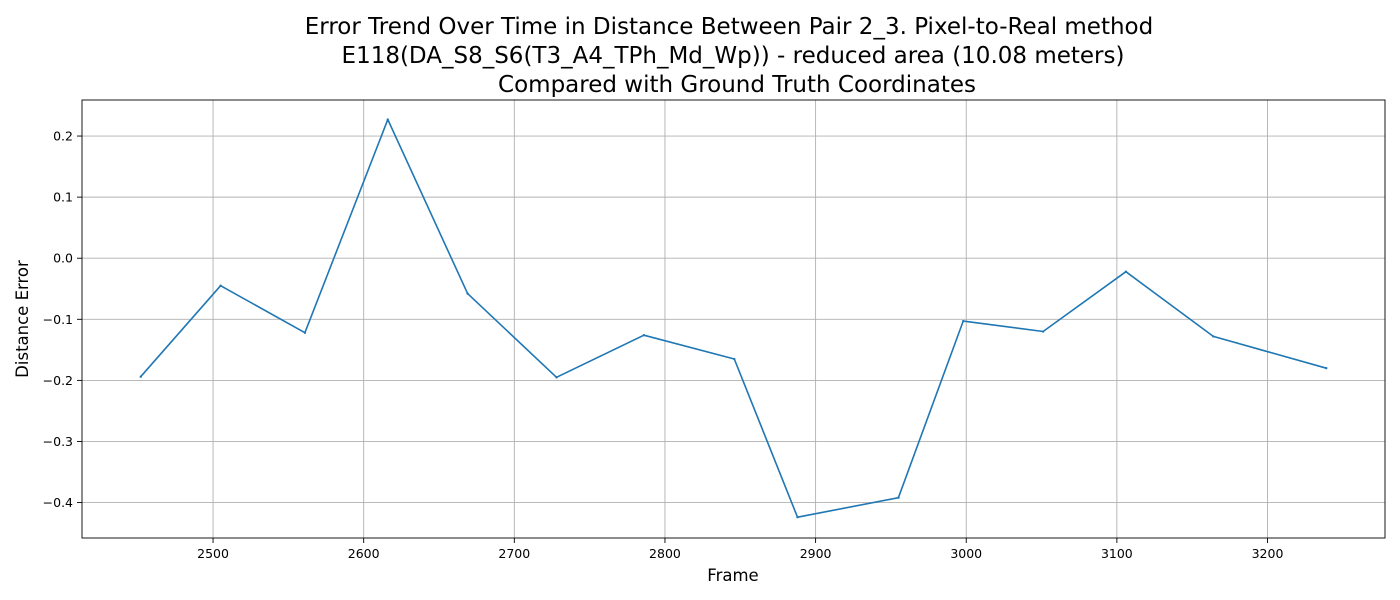 Image resolution: width=1400 pixels, height=600 pixels. I want to click on x-tick-label: 2900, so click(816, 553).